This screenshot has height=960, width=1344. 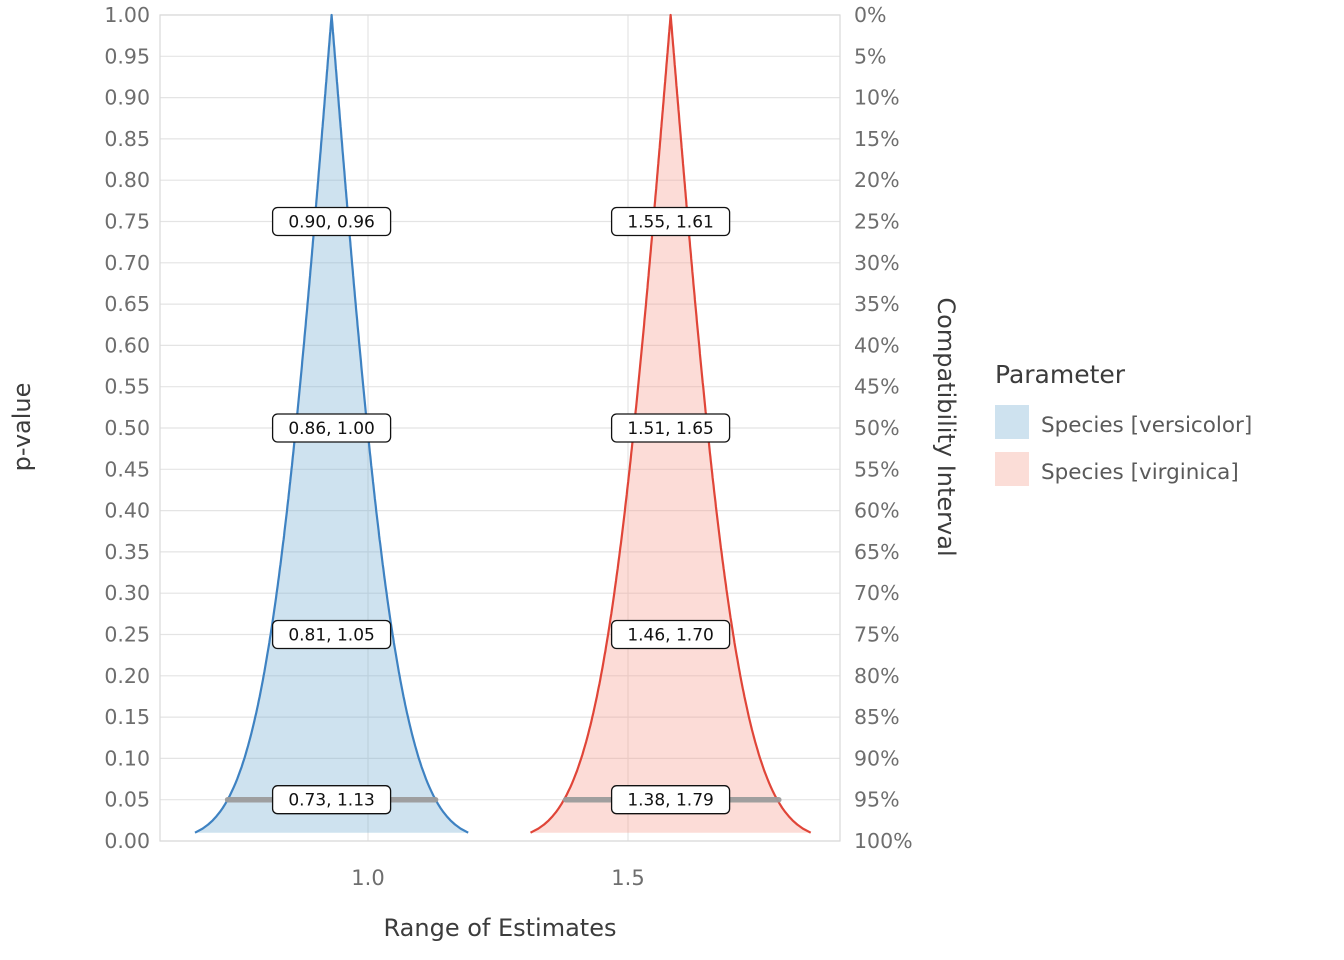 I want to click on y-left-tick: 0.95, so click(x=127, y=56).